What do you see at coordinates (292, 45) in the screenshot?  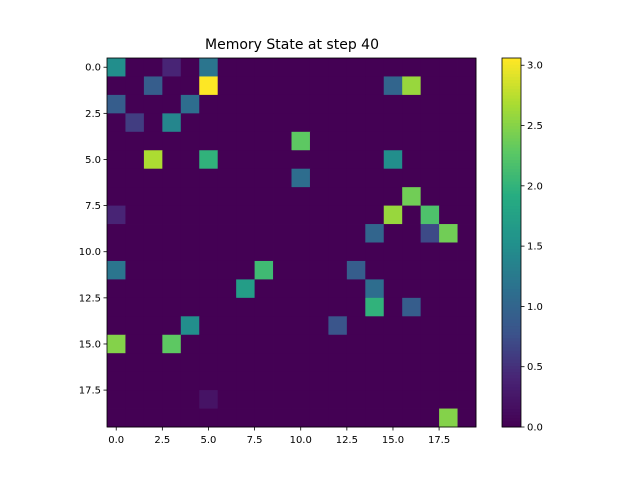 I see `chart-title: Memory State at step 40` at bounding box center [292, 45].